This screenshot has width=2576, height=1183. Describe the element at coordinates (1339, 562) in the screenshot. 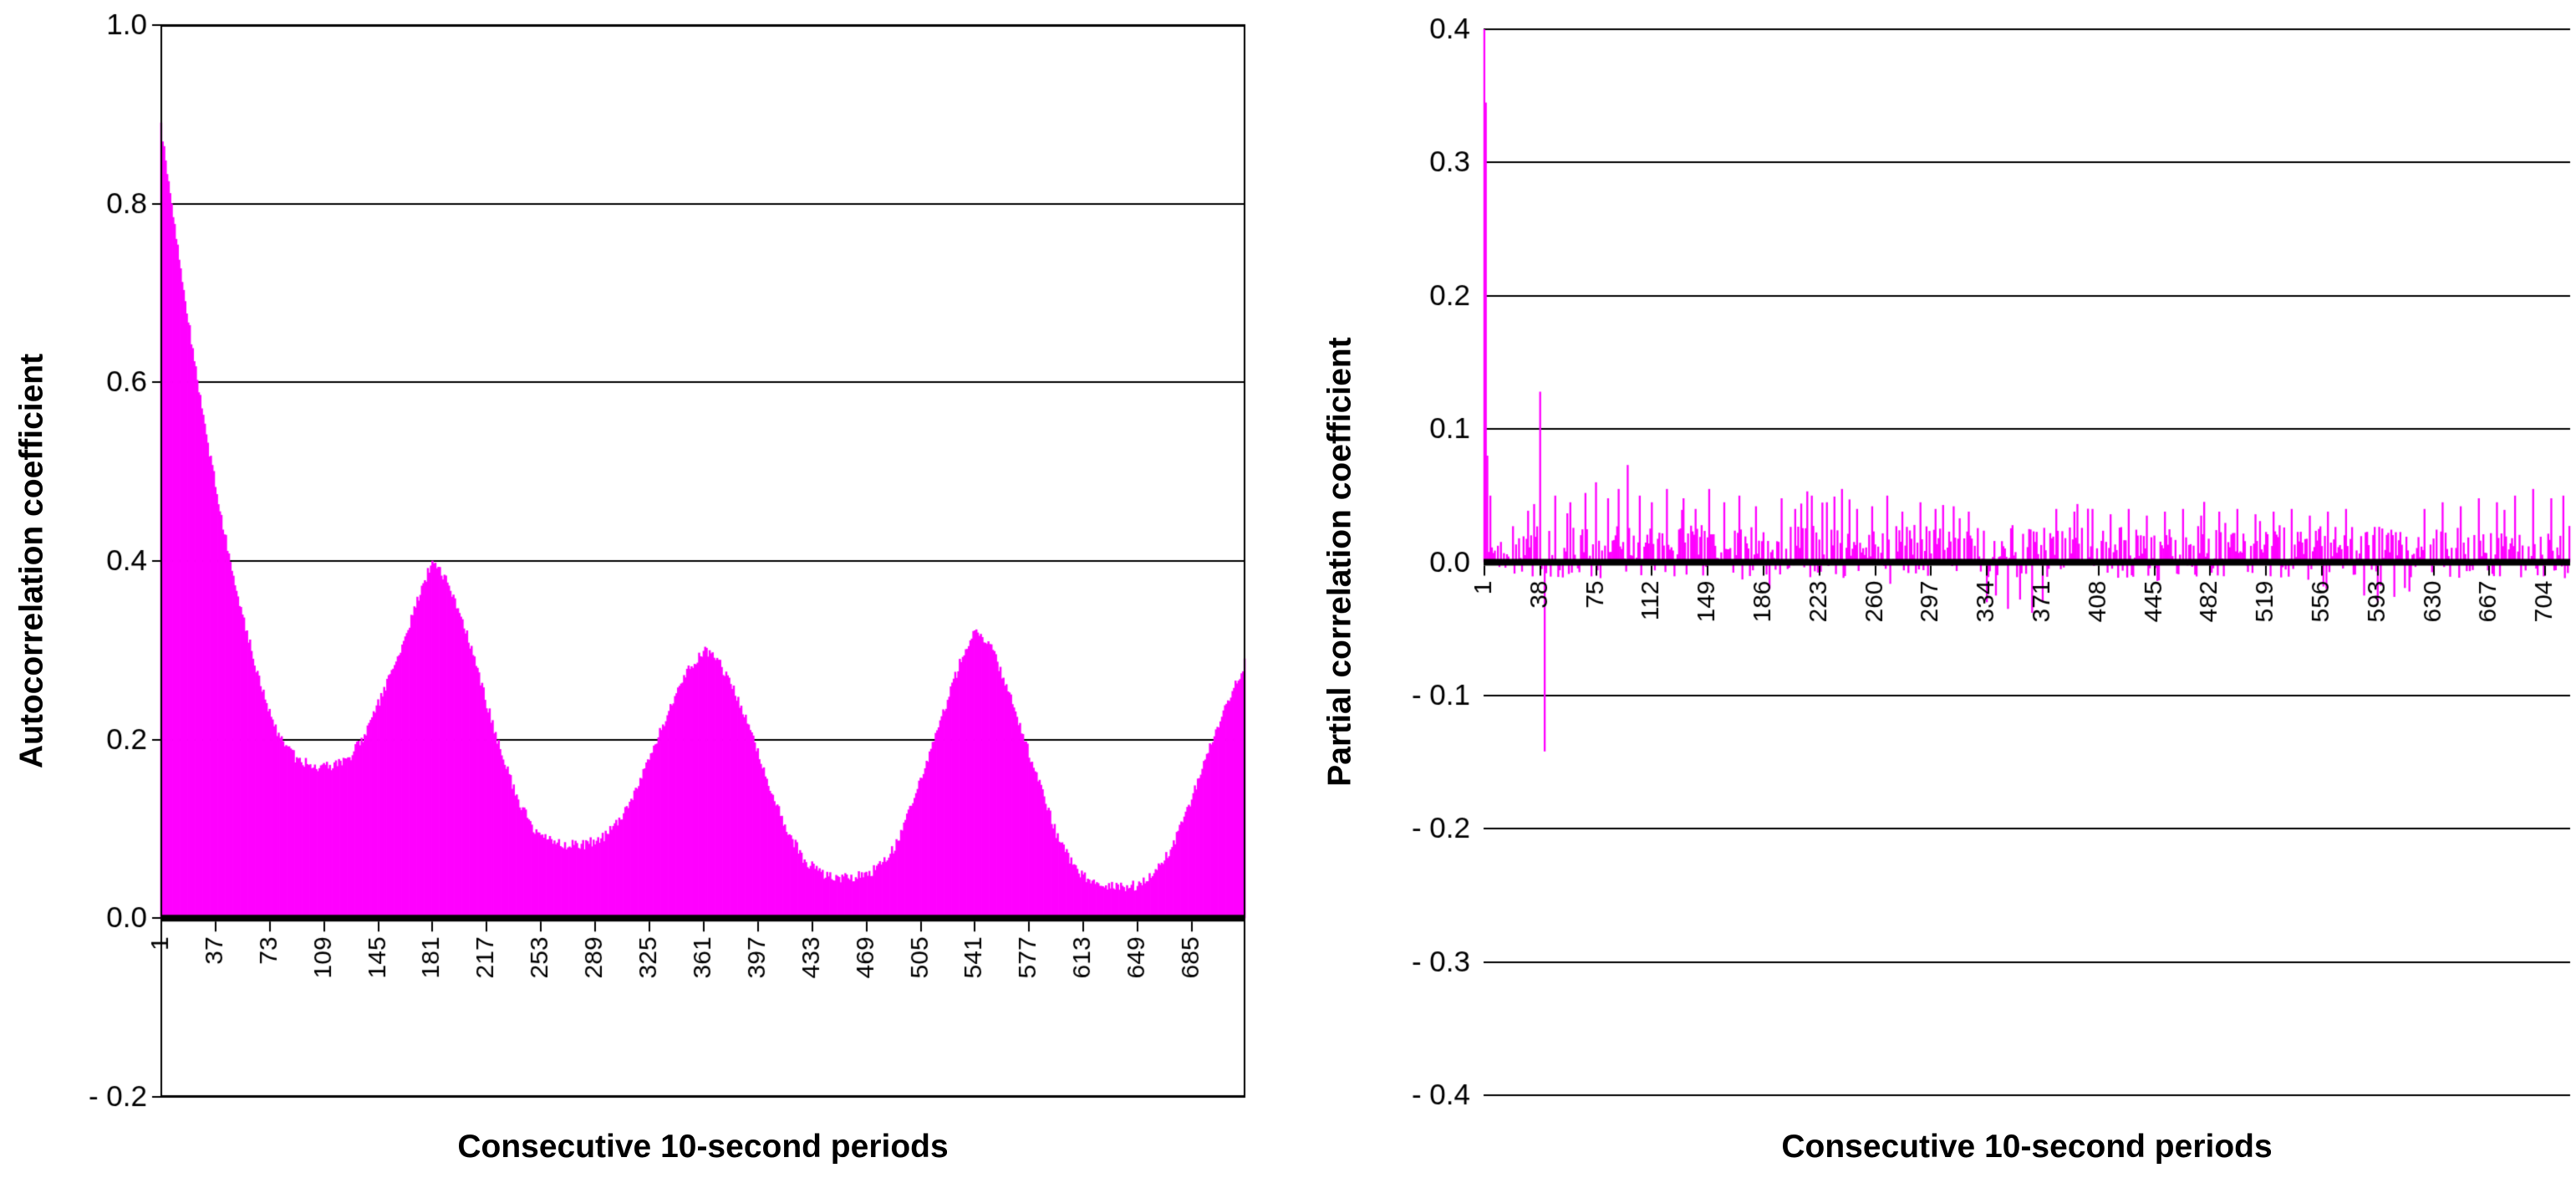

I see `partial-correlation-y-axis-title: Partial correlation coefficient` at that location.